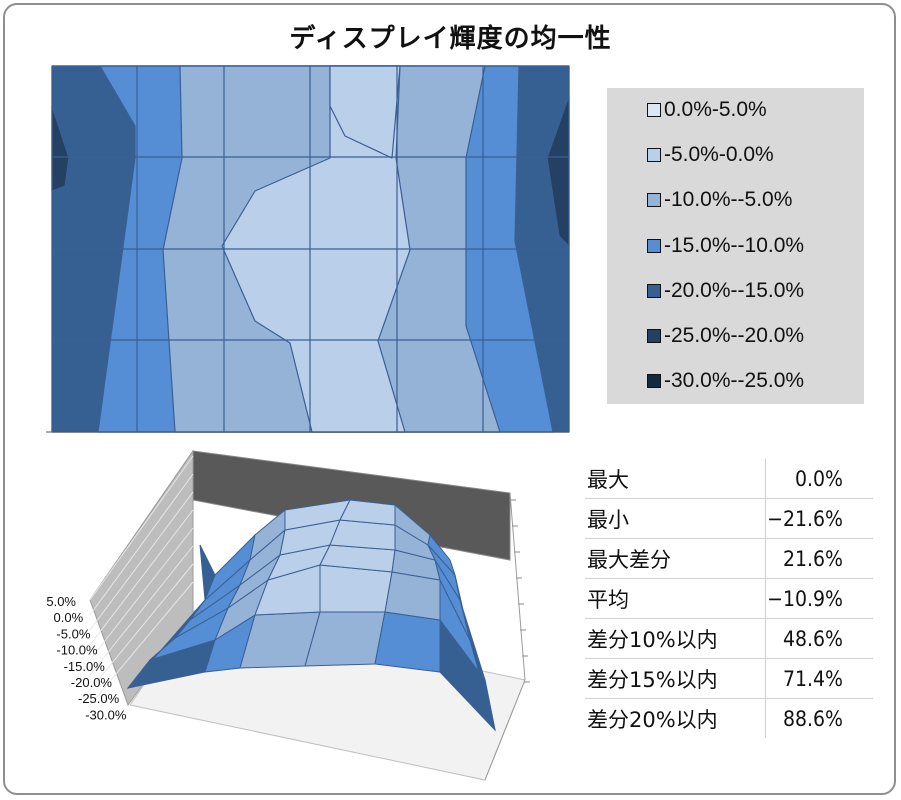 Image resolution: width=901 pixels, height=800 pixels. What do you see at coordinates (675, 558) in the screenshot?
I see `stats-key: 最大差分` at bounding box center [675, 558].